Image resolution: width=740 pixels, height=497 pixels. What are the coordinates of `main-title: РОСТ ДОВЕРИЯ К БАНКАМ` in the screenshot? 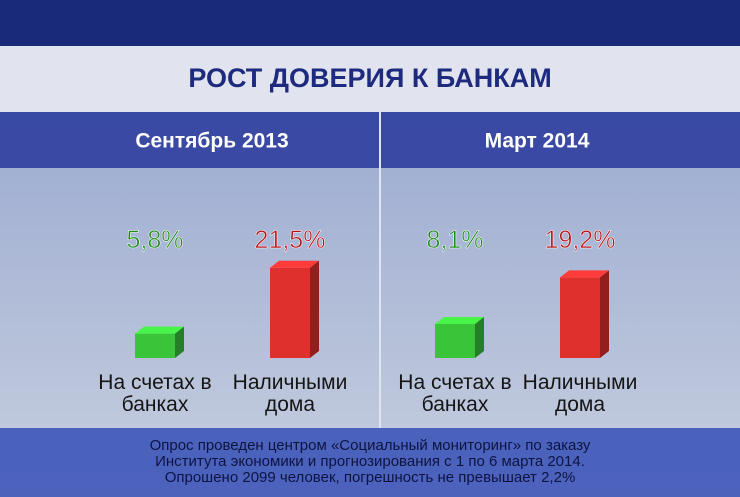 It's located at (369, 78).